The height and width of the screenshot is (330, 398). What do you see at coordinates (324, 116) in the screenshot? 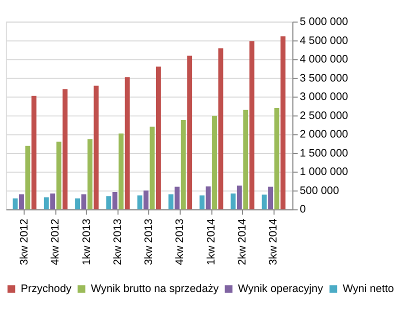
I see `y-tick-label: 2 500 000` at bounding box center [324, 116].